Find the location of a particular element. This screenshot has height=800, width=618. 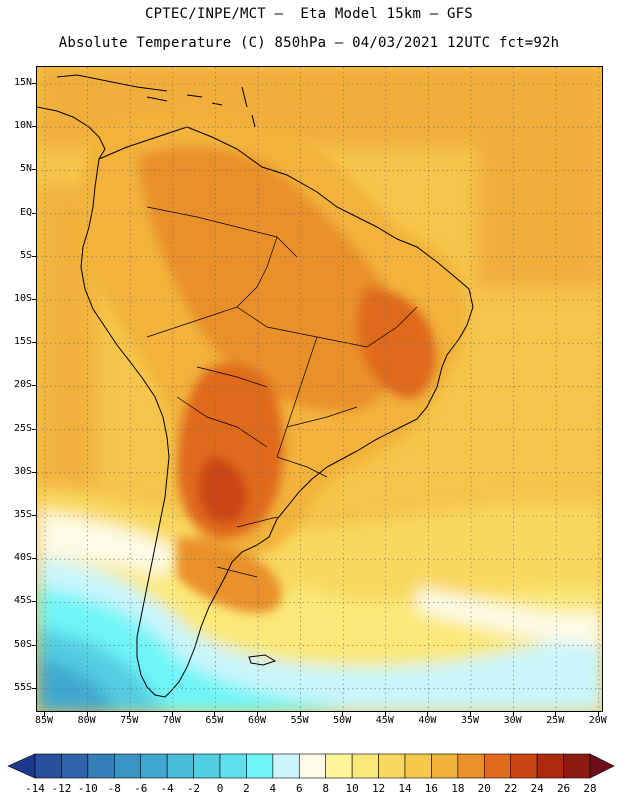

colorbar-label: -8 is located at coordinates (114, 788).